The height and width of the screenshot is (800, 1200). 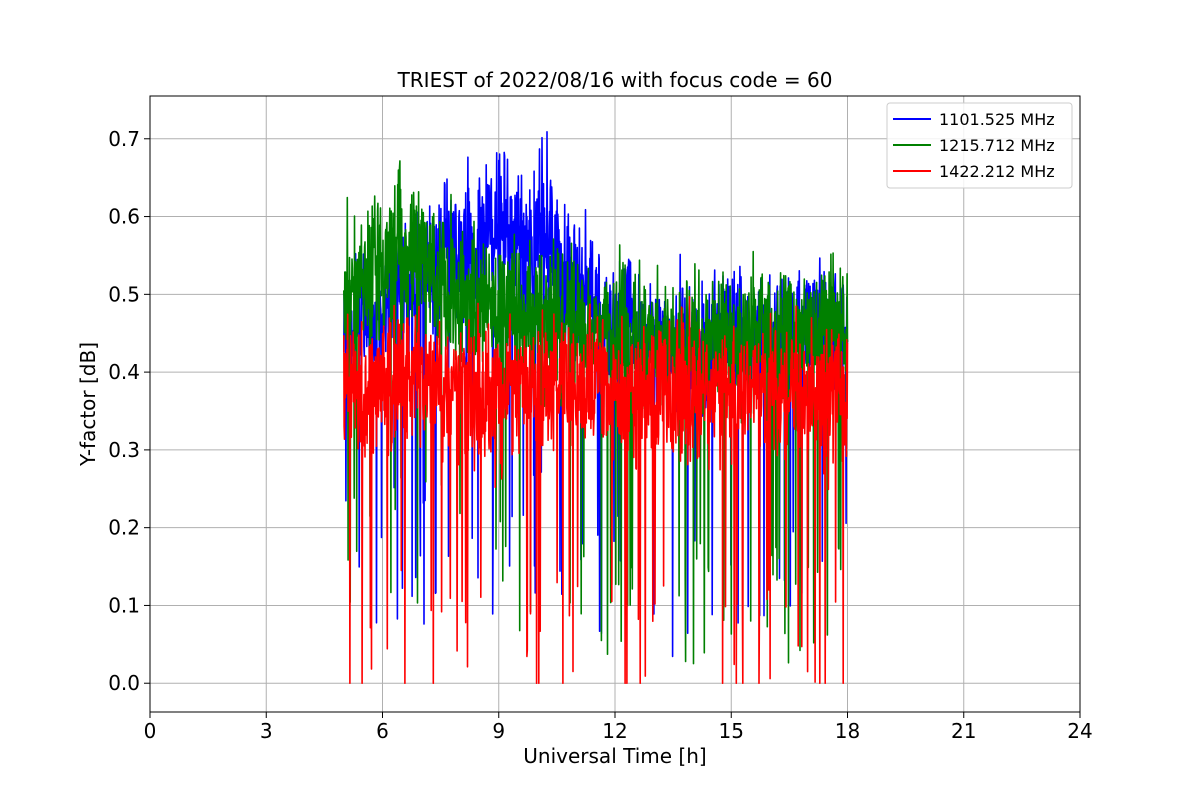 I want to click on x-tick-label: 18, so click(x=847, y=731).